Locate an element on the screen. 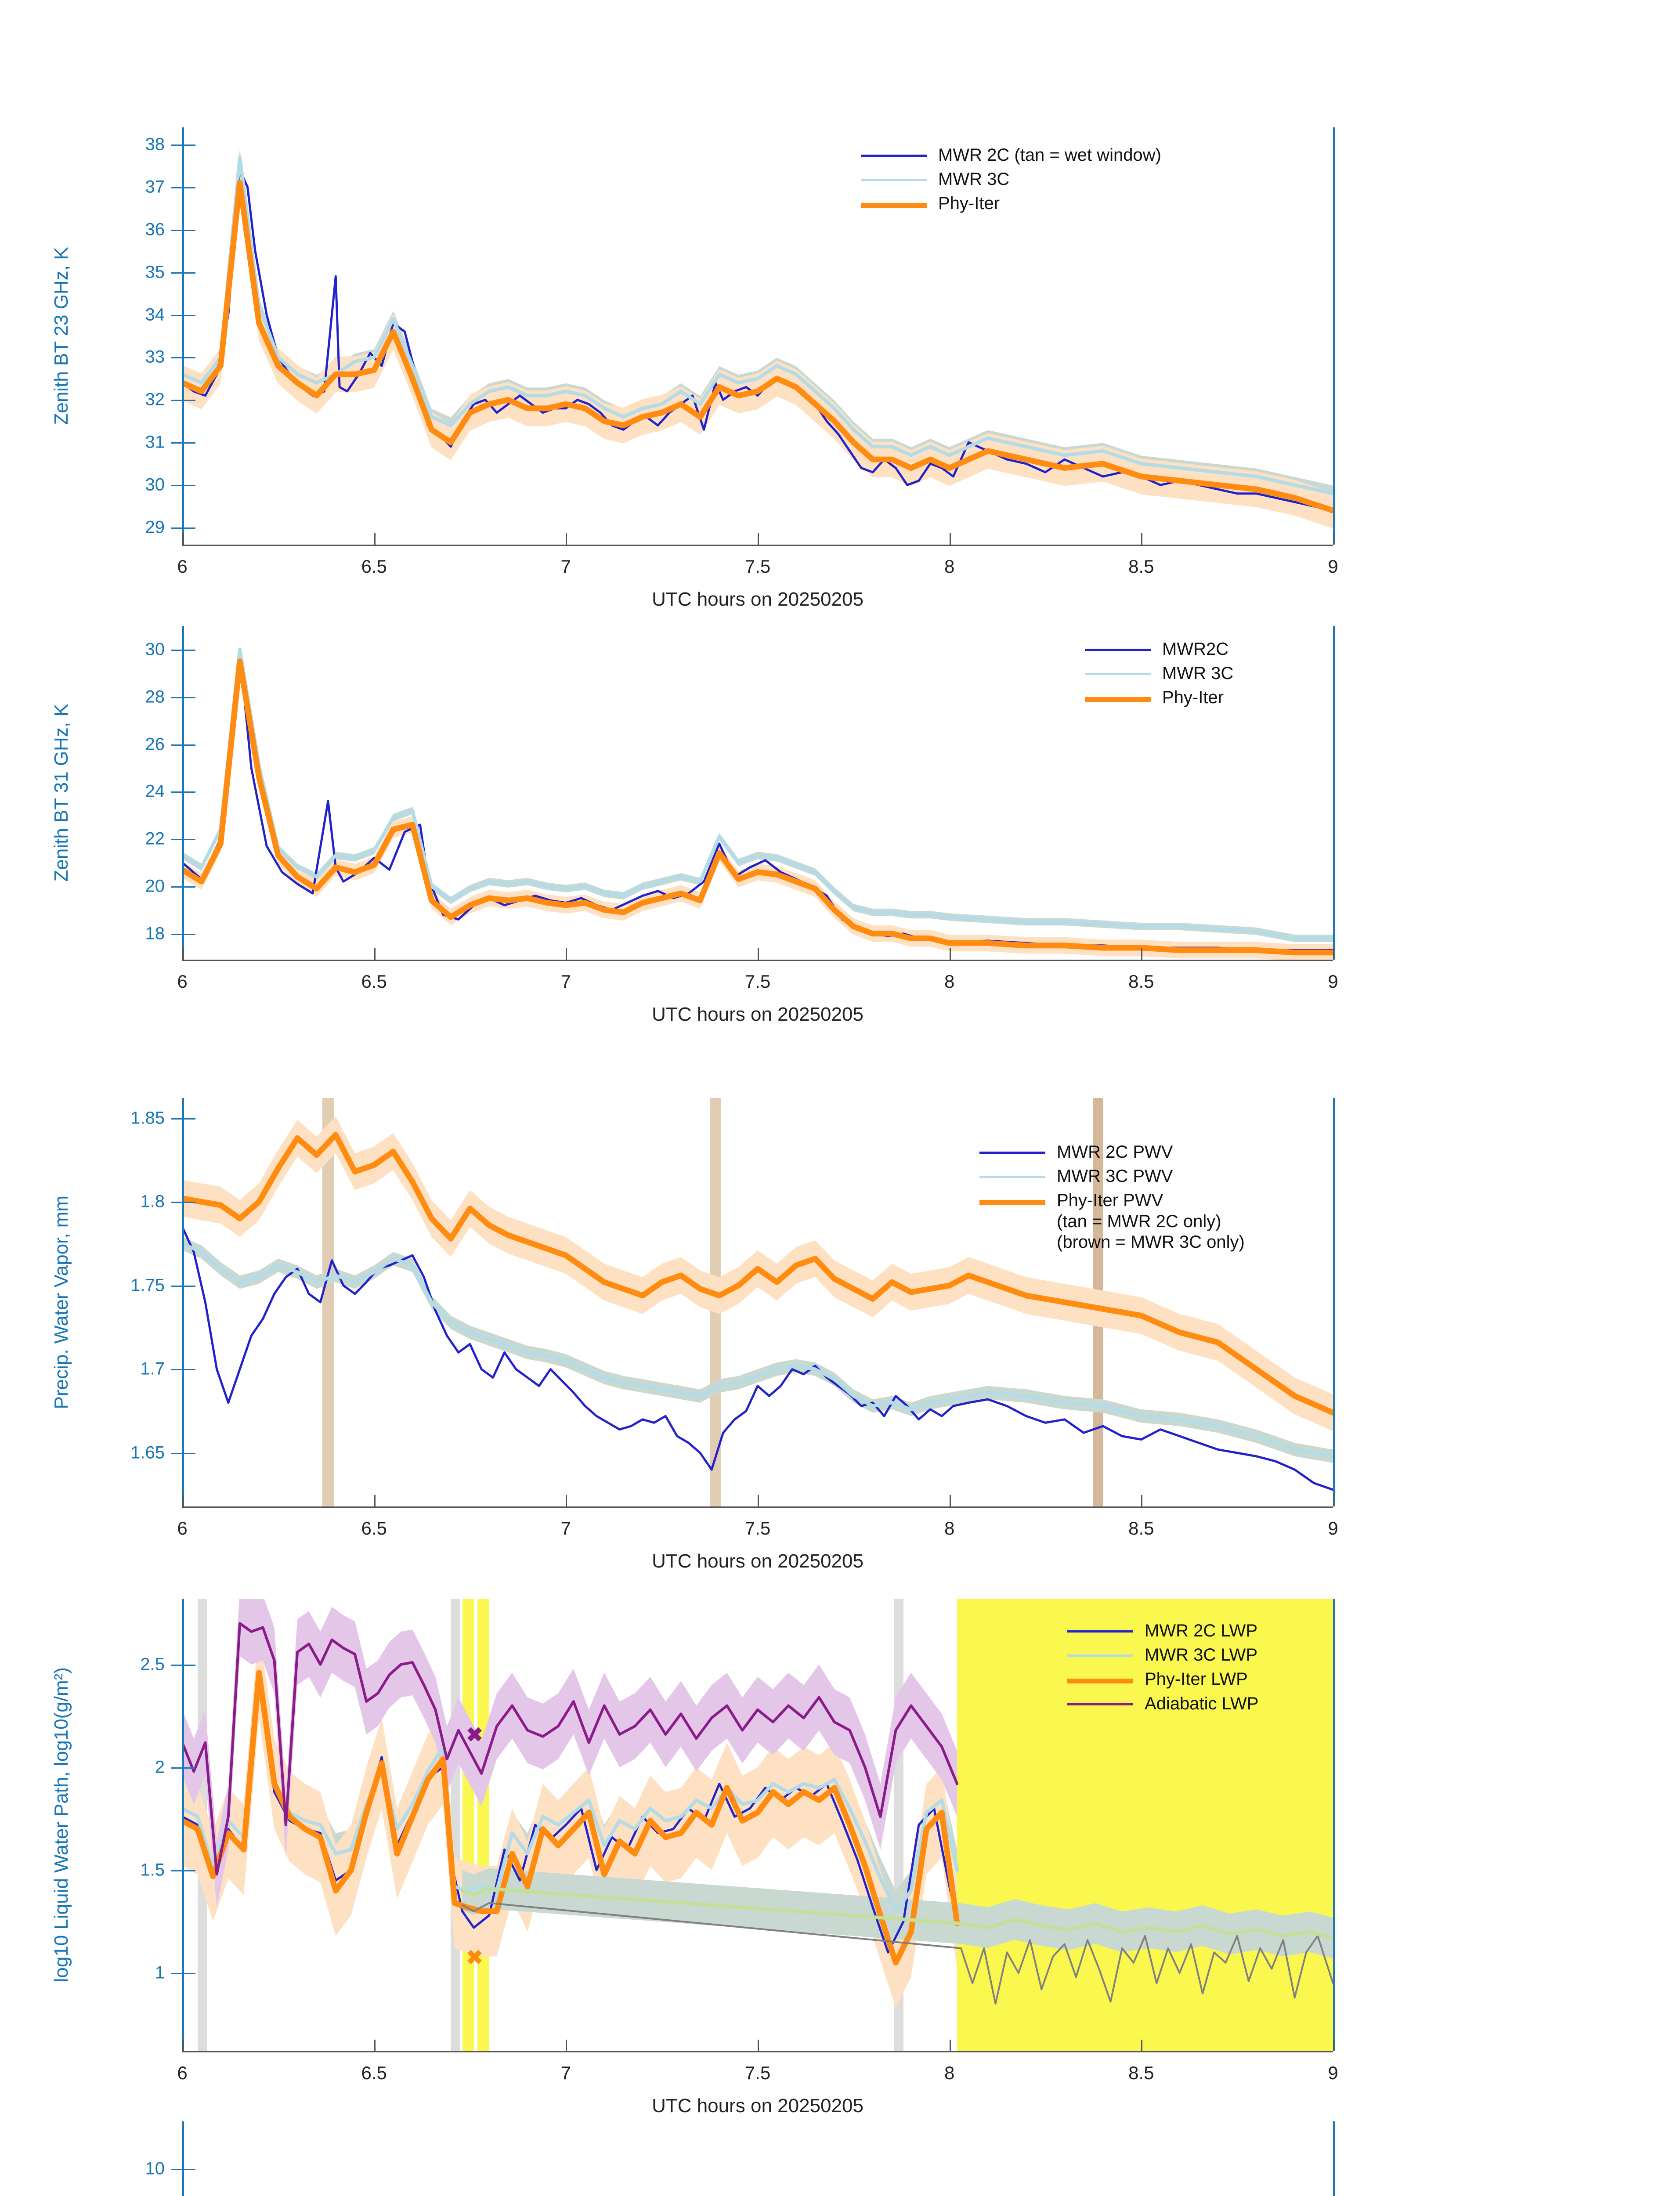  y-tick-label: 35 is located at coordinates (155, 272).